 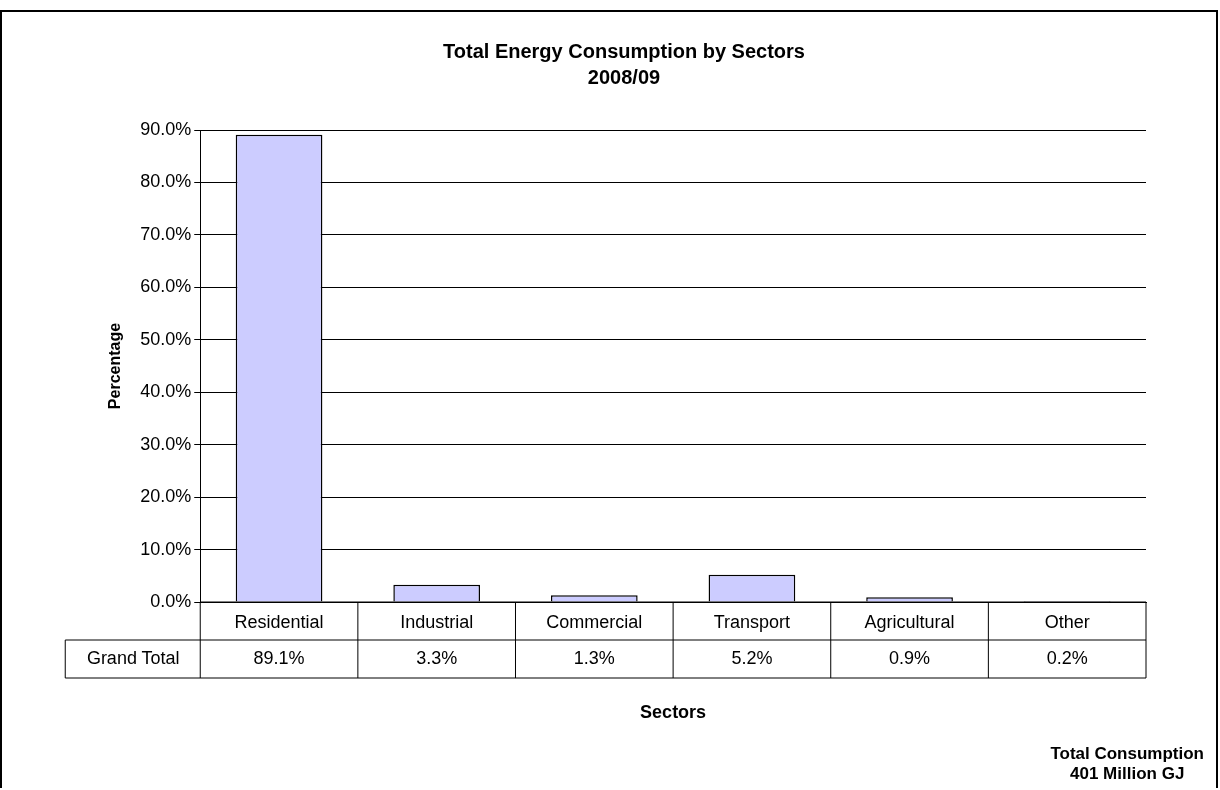 What do you see at coordinates (752, 657) in the screenshot?
I see `data-label: 5.2%` at bounding box center [752, 657].